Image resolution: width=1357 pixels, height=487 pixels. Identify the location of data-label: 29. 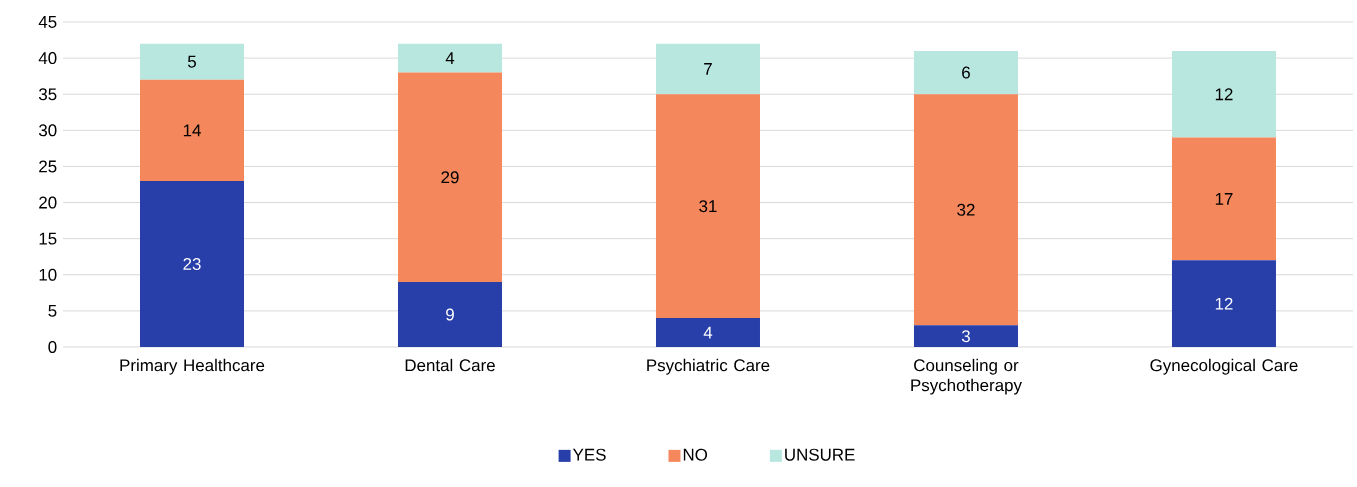
(450, 177).